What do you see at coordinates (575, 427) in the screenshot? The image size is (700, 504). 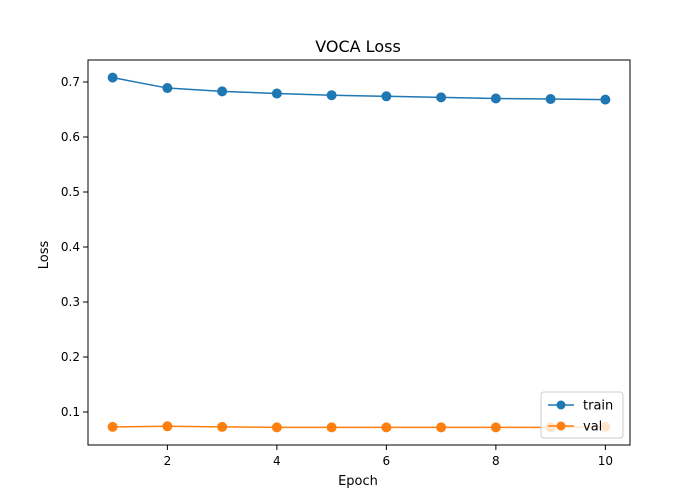 I see `legend-entry-val: val` at bounding box center [575, 427].